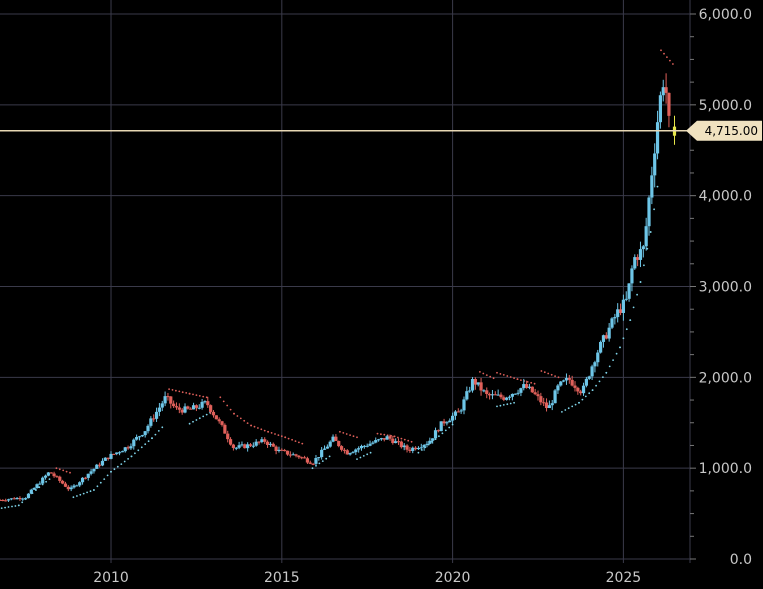 The width and height of the screenshot is (763, 589). What do you see at coordinates (453, 578) in the screenshot?
I see `x-tick-label: 2020` at bounding box center [453, 578].